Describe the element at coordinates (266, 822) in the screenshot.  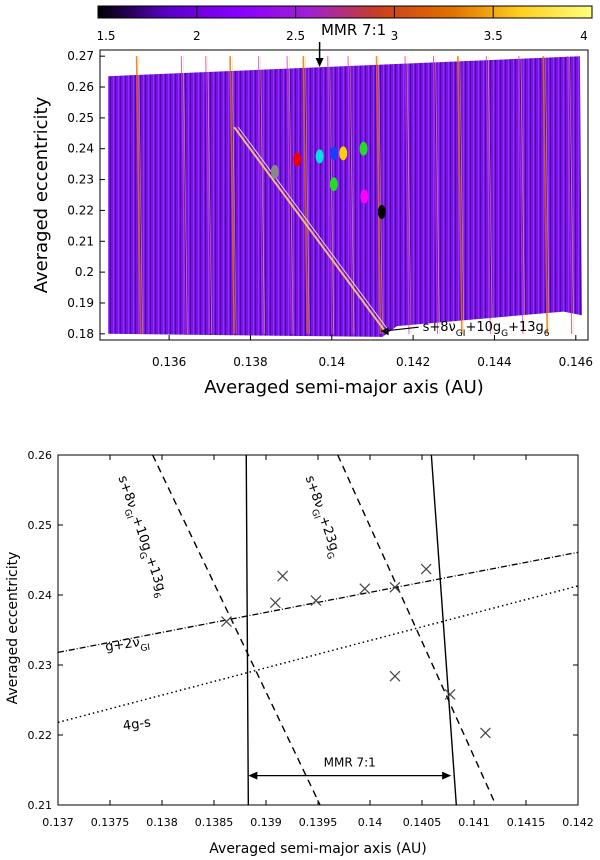
I see `x-tick-label: 0.139` at that location.